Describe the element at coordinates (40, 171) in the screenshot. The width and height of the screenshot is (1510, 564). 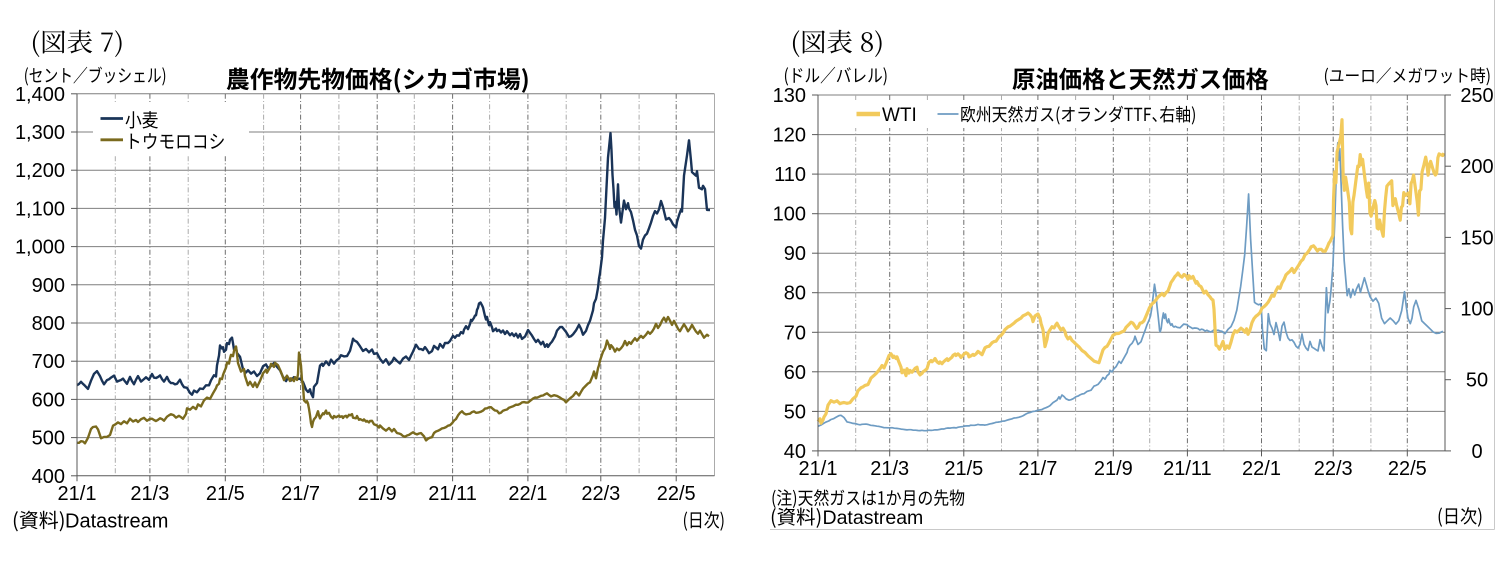
I see `svg-text: 1,200` at that location.